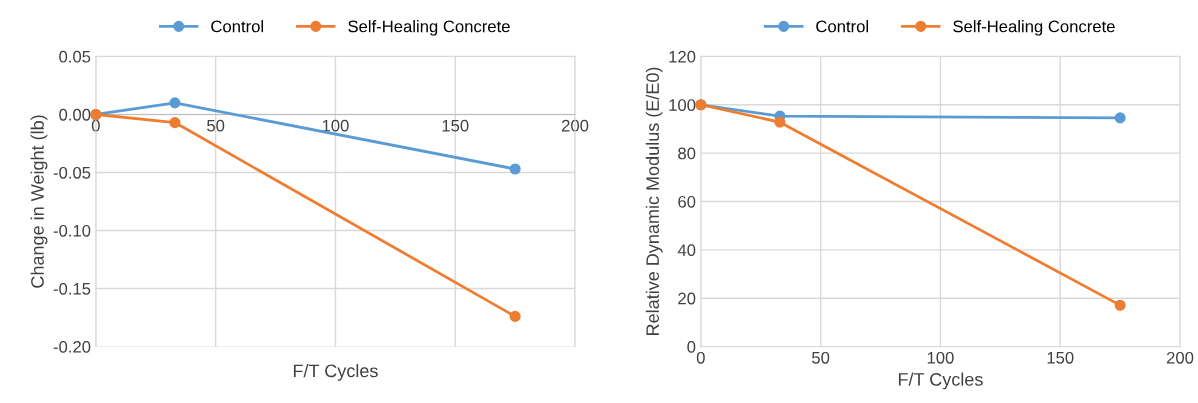 This screenshot has height=403, width=1198. I want to click on y-tick-label: 120, so click(682, 56).